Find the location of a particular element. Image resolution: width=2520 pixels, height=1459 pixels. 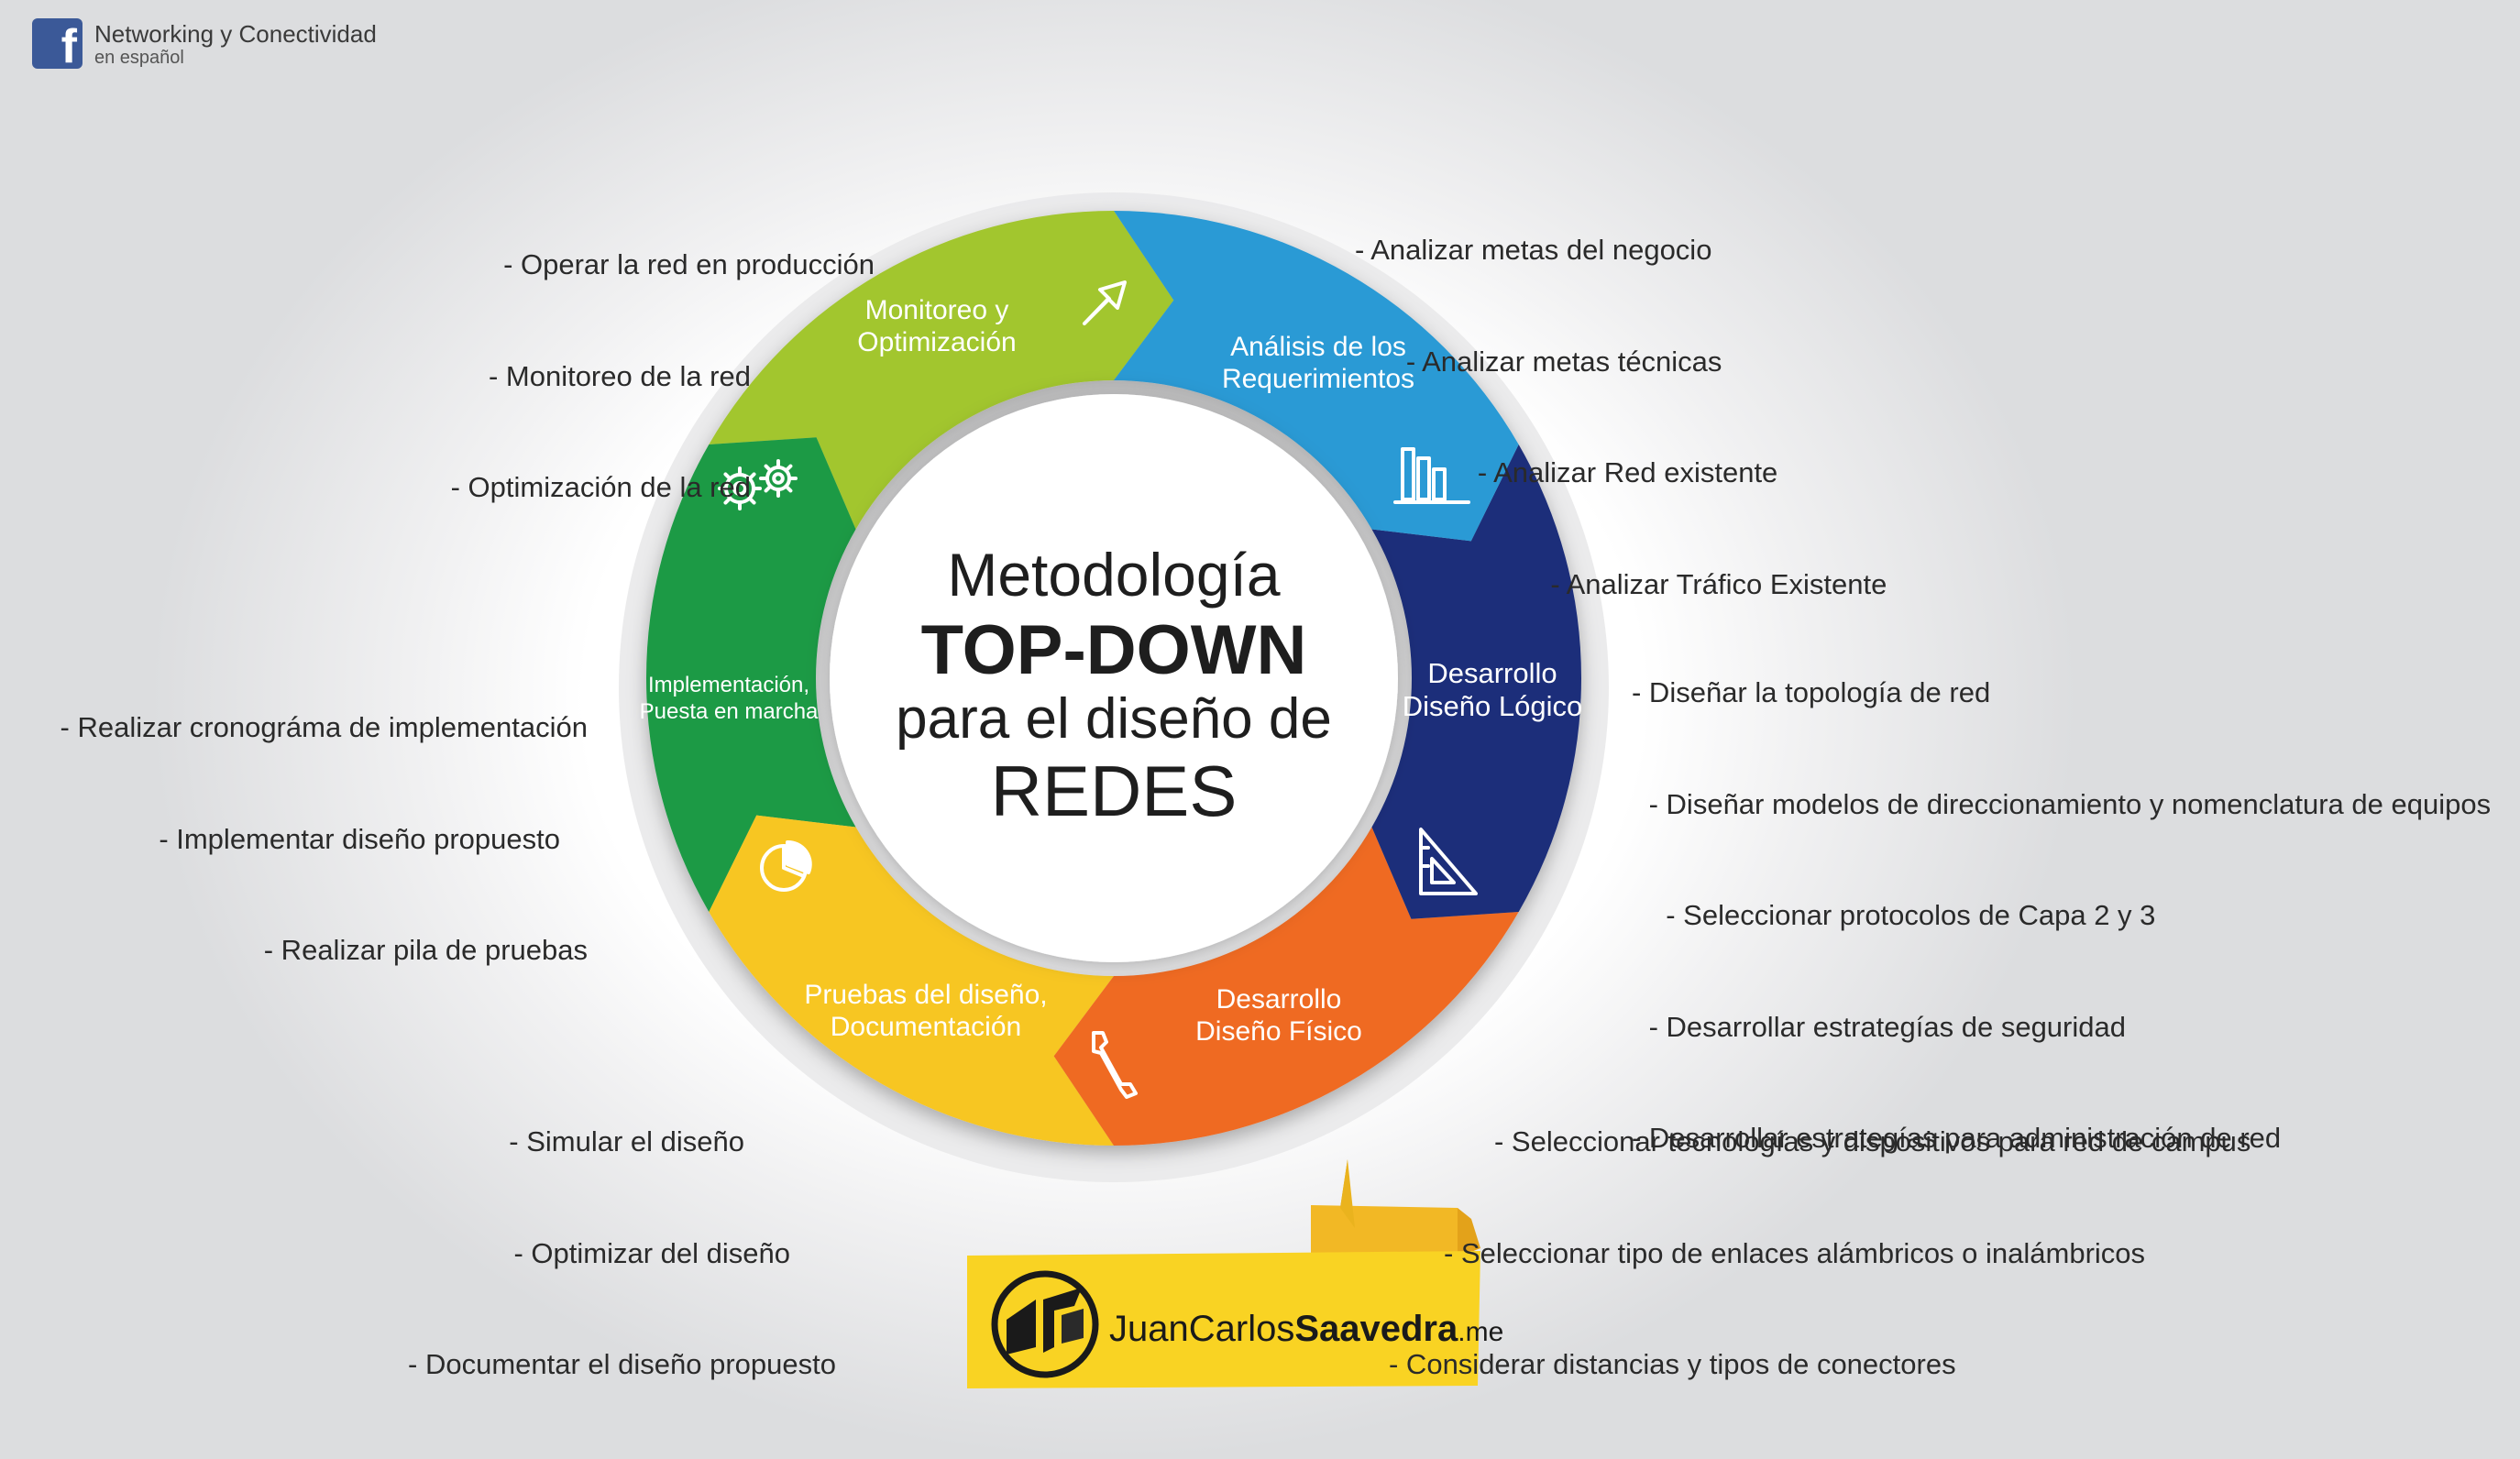

arrow-up-right-icon is located at coordinates (1105, 303).